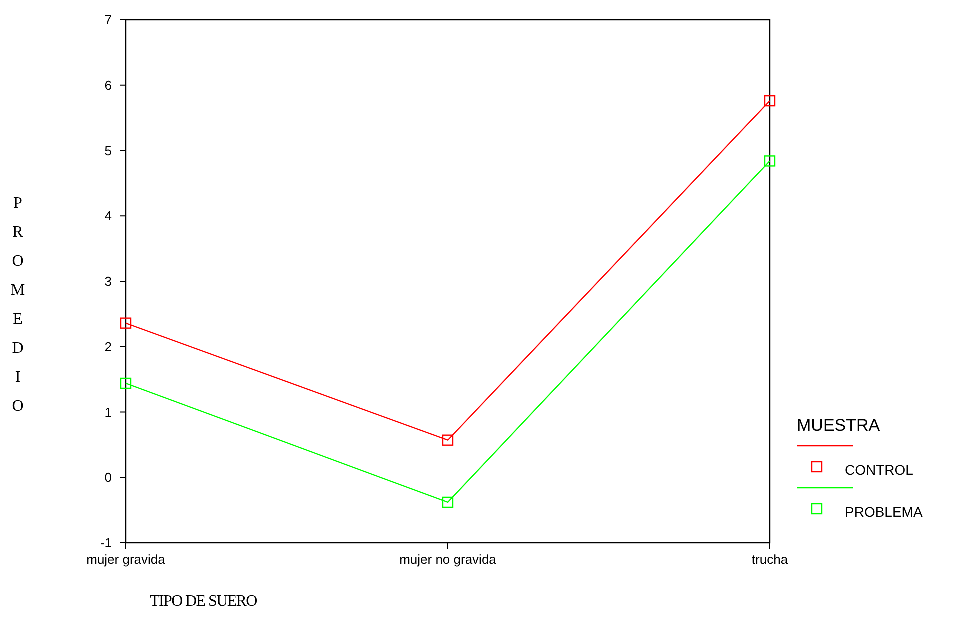 Image resolution: width=964 pixels, height=641 pixels. Describe the element at coordinates (108, 412) in the screenshot. I see `y-tick-label: 1` at that location.